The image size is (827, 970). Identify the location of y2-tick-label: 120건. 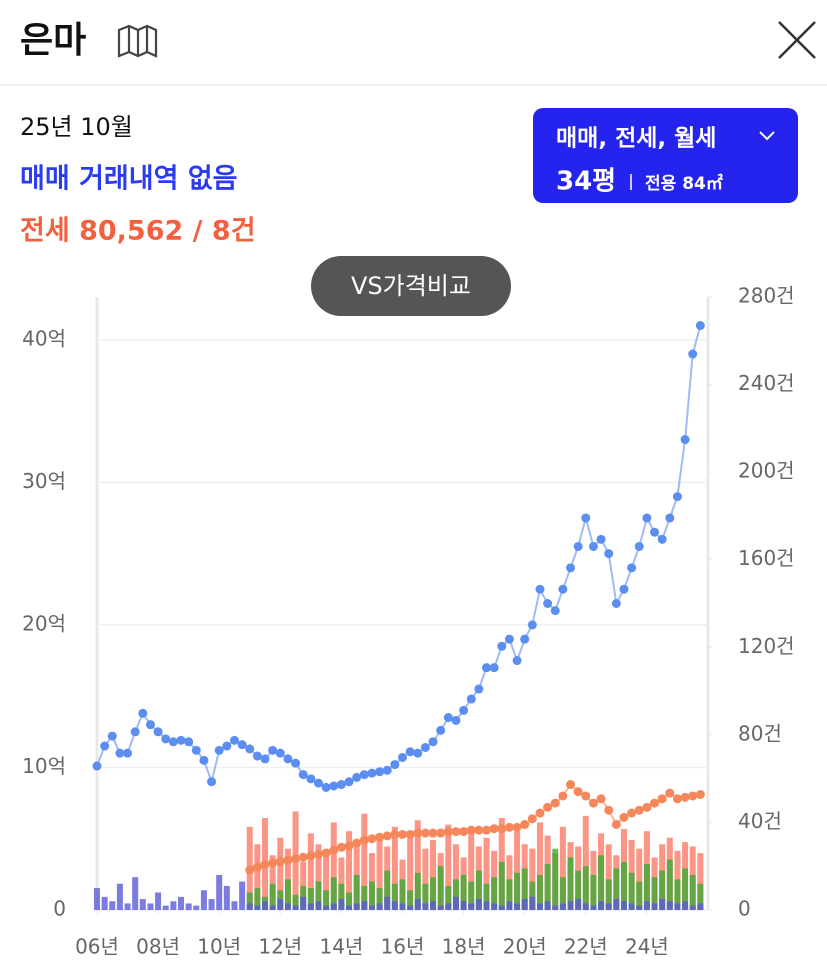
(766, 646).